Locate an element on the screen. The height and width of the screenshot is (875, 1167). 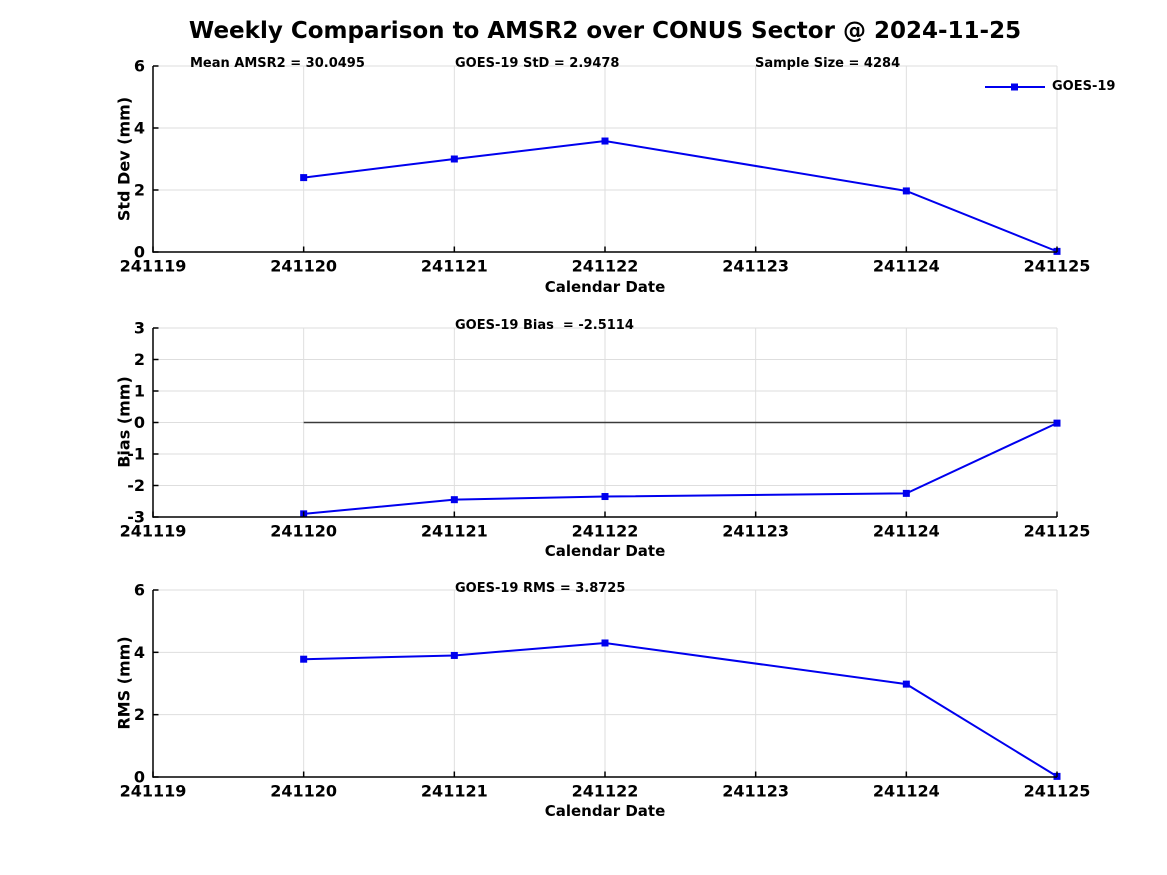
xlabel-bias-calendar-date: Calendar Date is located at coordinates (605, 551).